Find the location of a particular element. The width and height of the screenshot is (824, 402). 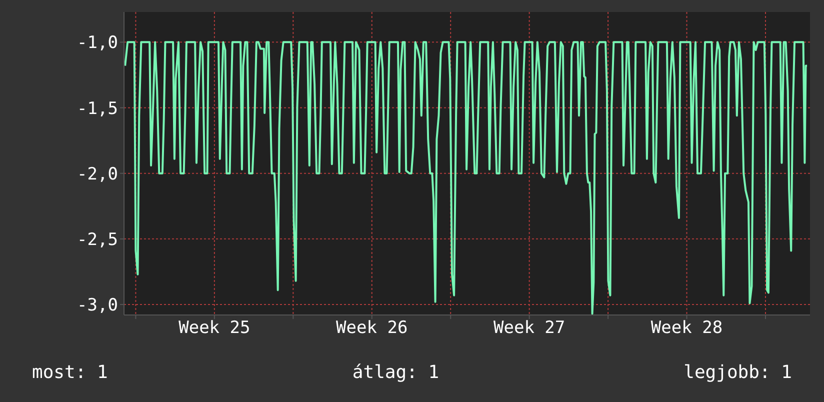

x-tick-label: Week 28 is located at coordinates (686, 328).